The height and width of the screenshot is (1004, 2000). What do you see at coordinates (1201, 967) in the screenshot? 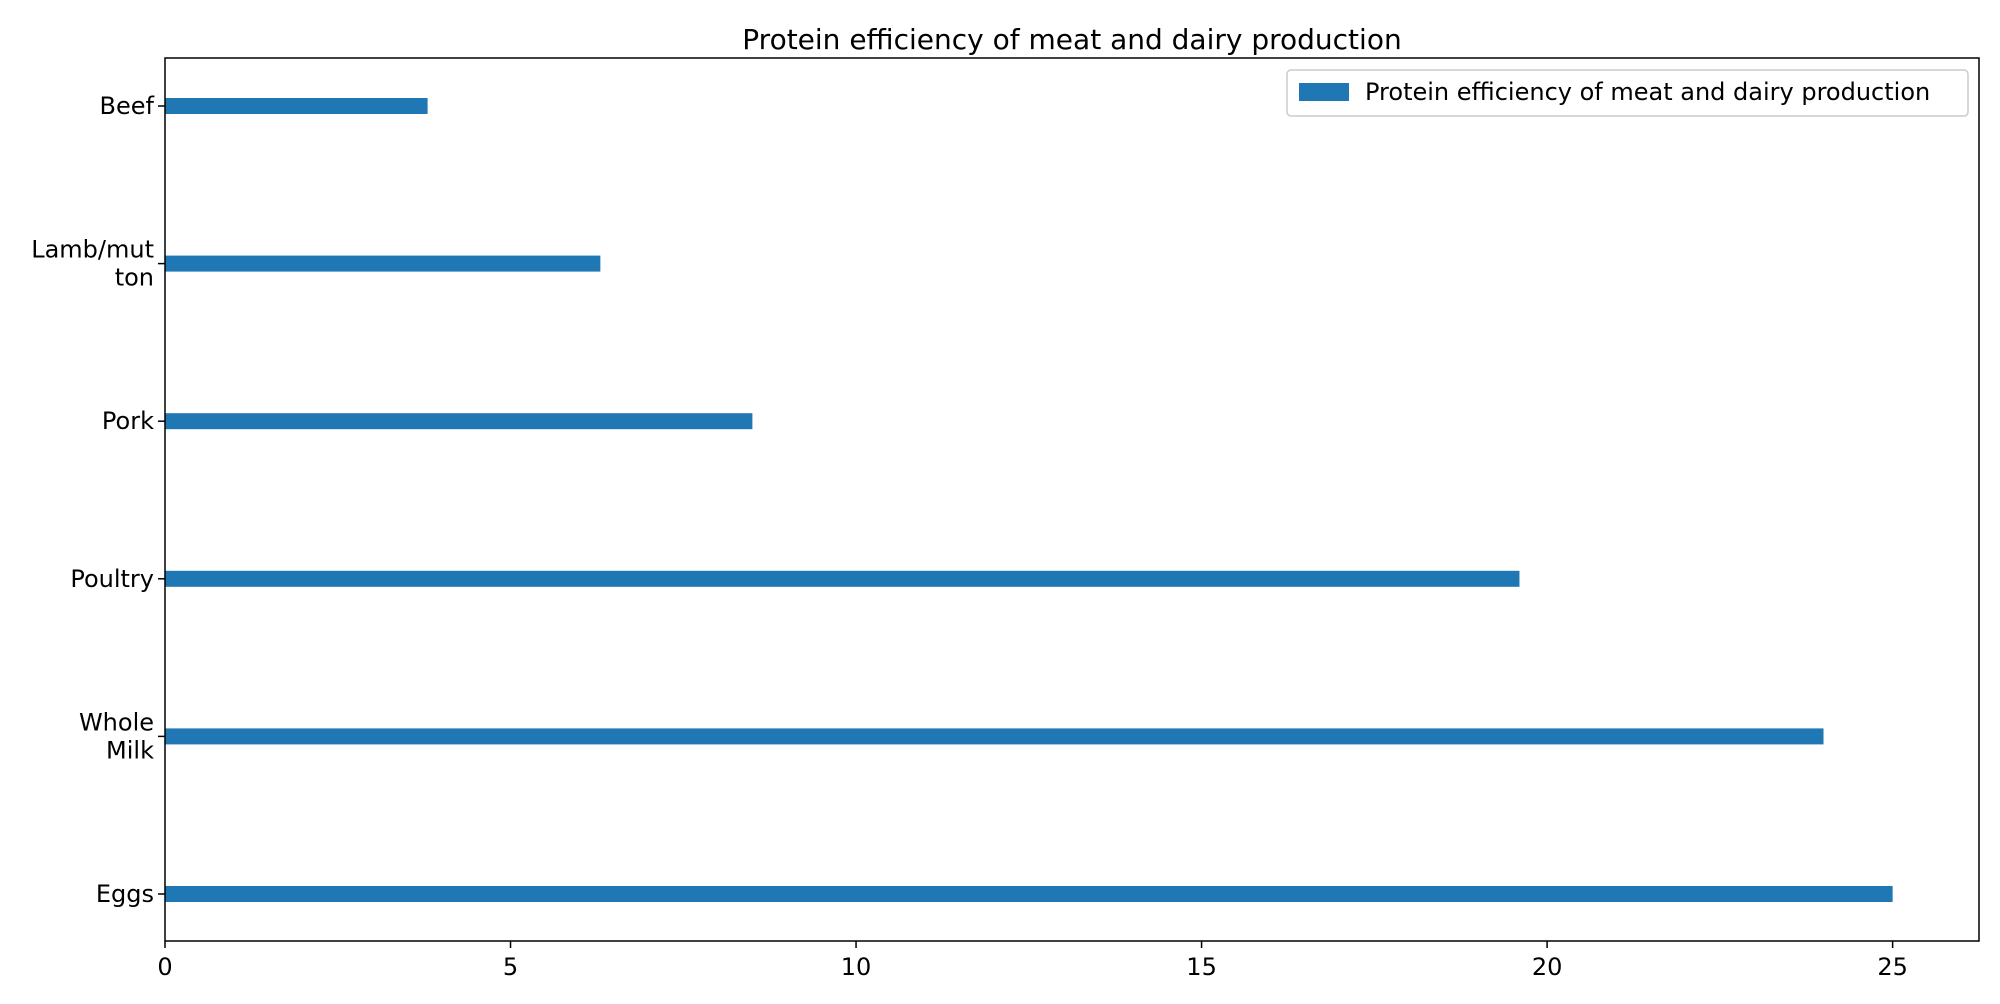
I see `x-tick-label: 15` at bounding box center [1201, 967].